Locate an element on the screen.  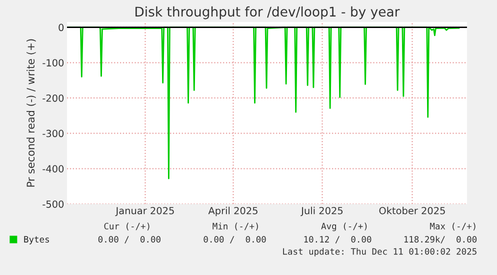
y-tick-label: -500 is located at coordinates (53, 204).